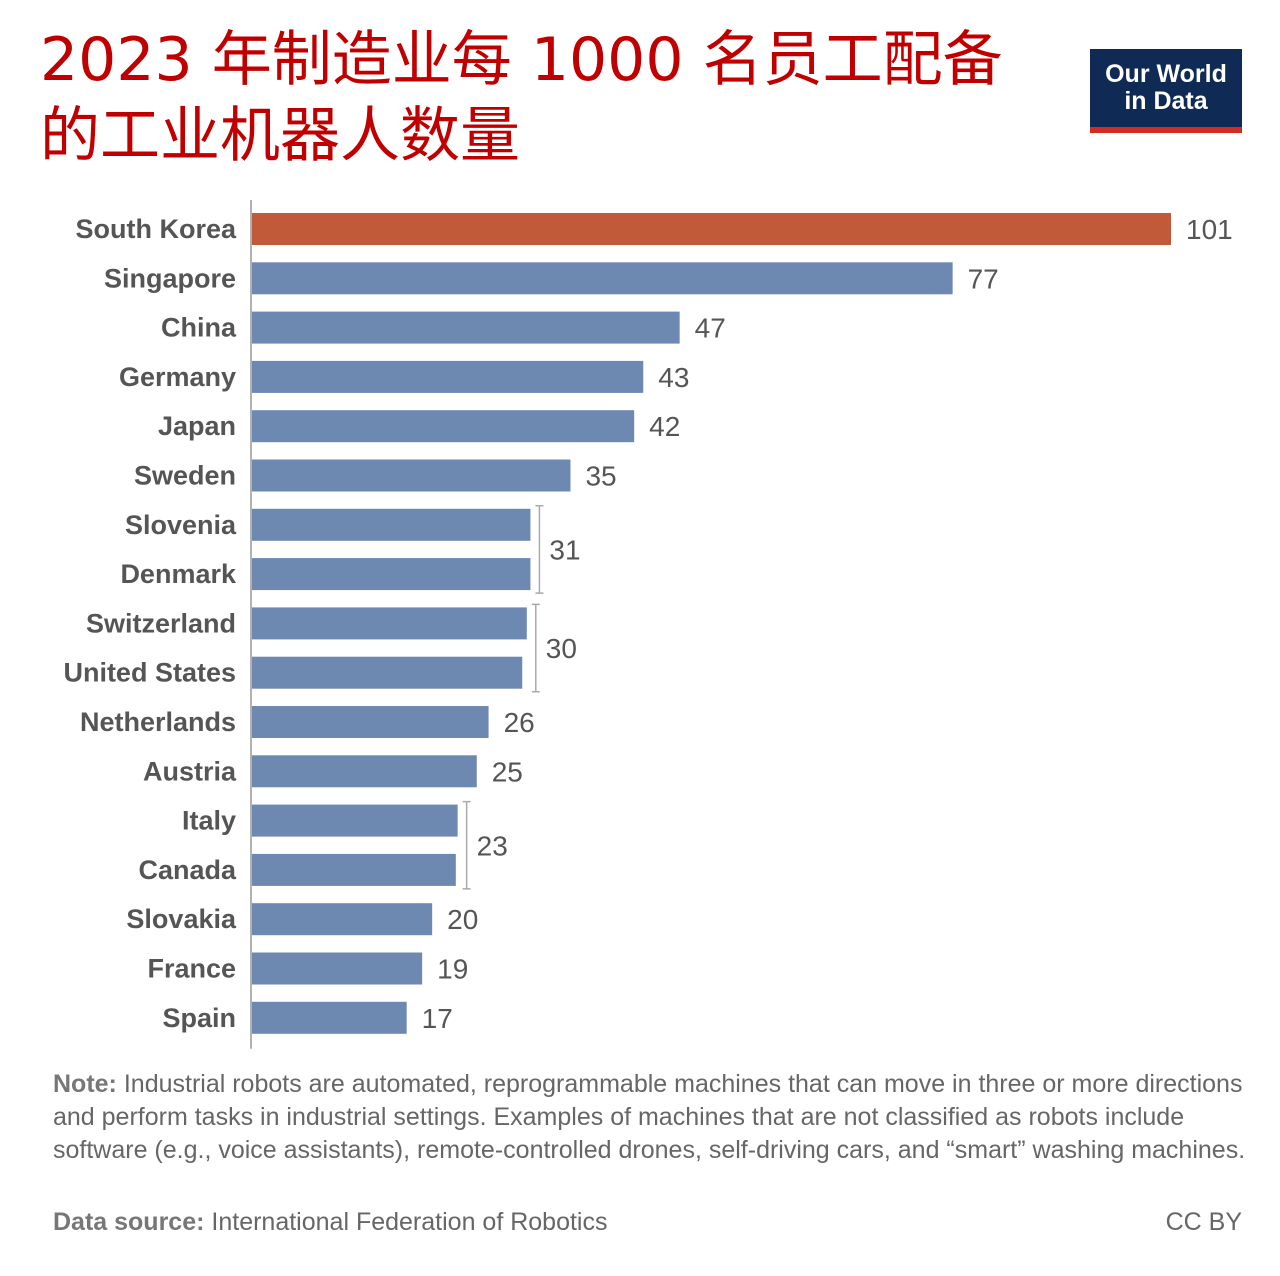 The height and width of the screenshot is (1276, 1280). I want to click on category-label: Denmark, so click(178, 574).